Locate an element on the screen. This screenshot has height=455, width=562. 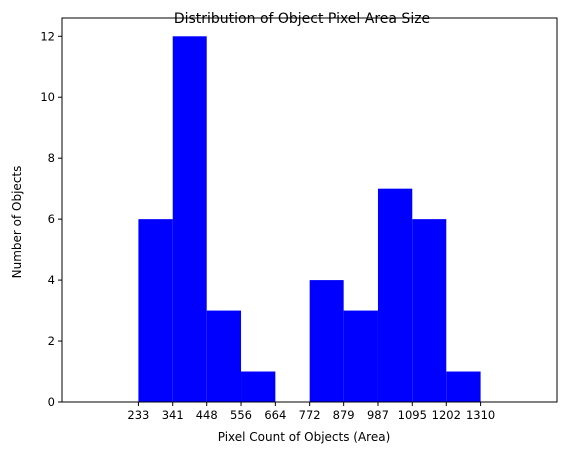
x-axis-ticks: 233 341 448 556 664 772 879 987 1095 1202 1310 is located at coordinates (311, 412).